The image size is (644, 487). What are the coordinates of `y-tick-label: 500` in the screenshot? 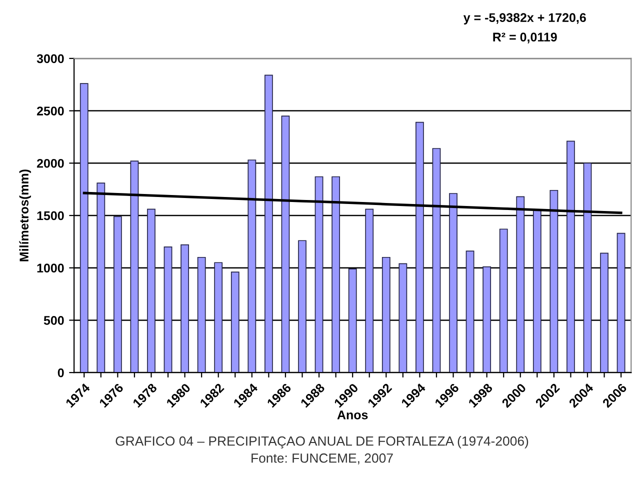 It's located at (54, 320).